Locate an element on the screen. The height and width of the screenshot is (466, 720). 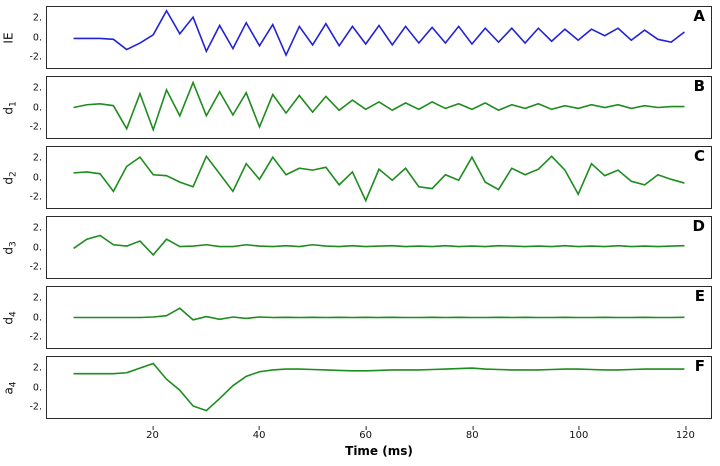
y-axis-label-col-b: d1 is located at coordinates (10, 107).